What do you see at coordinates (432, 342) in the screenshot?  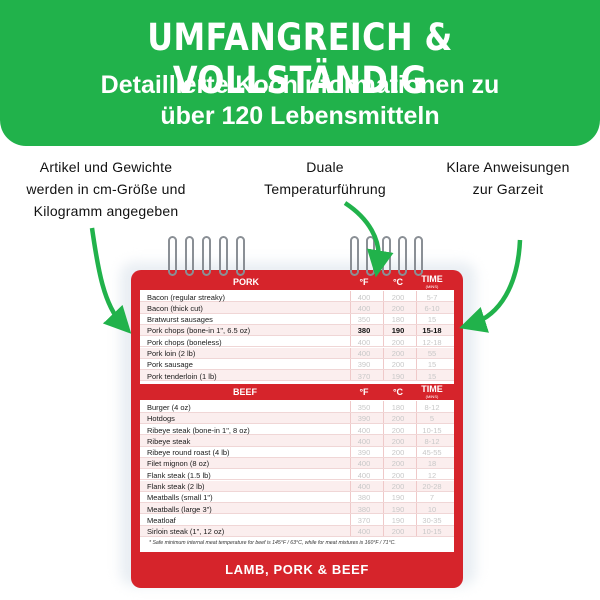 I see `cooking-time: 12-18` at bounding box center [432, 342].